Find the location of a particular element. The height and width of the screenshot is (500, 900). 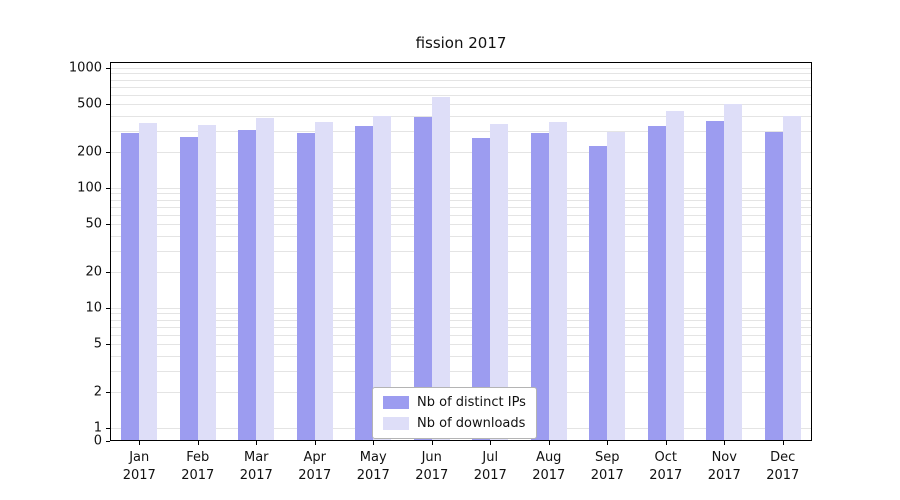

legend-item-distinct-ips: Nb of distinct IPs is located at coordinates (454, 402).